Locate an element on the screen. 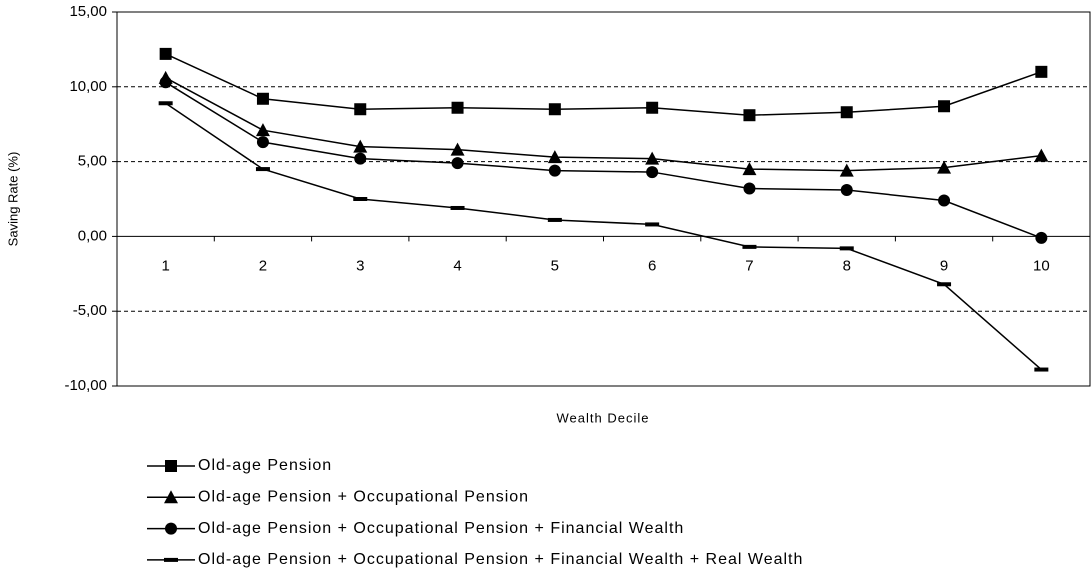 Image resolution: width=1091 pixels, height=581 pixels. x-axis-title: Wealth Decile is located at coordinates (603, 417).